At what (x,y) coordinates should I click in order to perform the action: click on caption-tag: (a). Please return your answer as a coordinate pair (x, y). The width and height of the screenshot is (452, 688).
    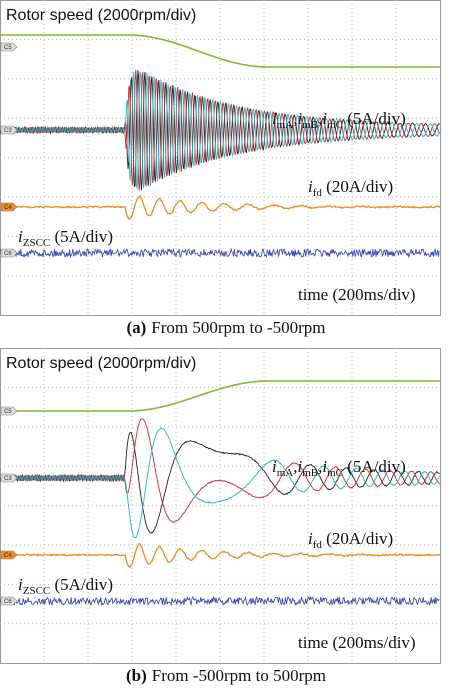
    Looking at the image, I should click on (136, 327).